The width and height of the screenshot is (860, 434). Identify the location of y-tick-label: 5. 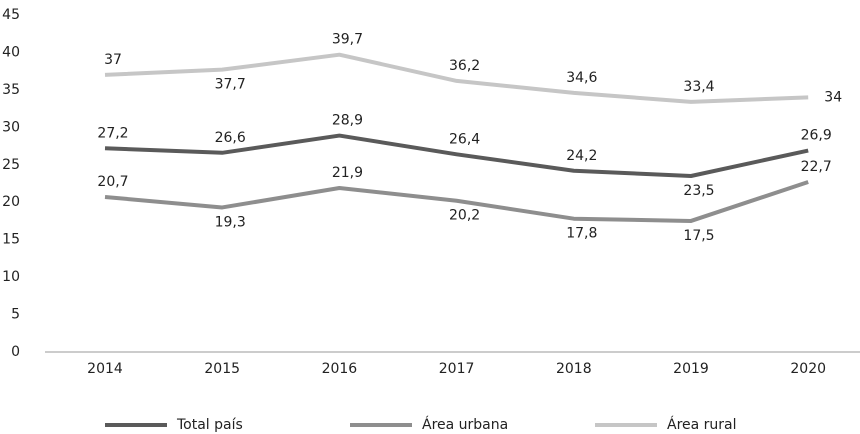
(15, 315).